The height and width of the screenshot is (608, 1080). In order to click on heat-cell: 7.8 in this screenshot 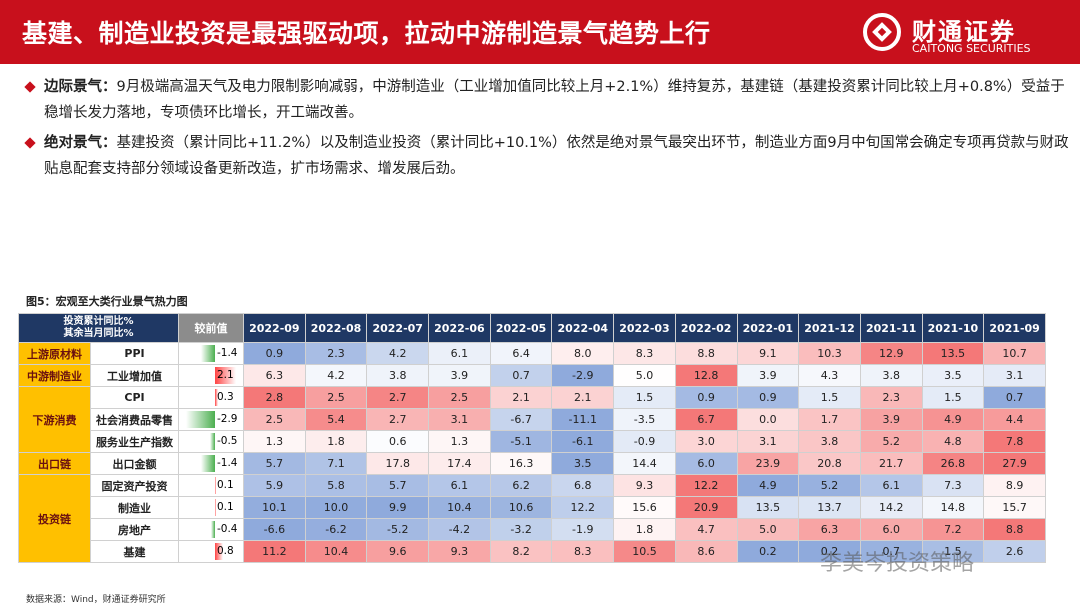, I will do `click(1014, 441)`.